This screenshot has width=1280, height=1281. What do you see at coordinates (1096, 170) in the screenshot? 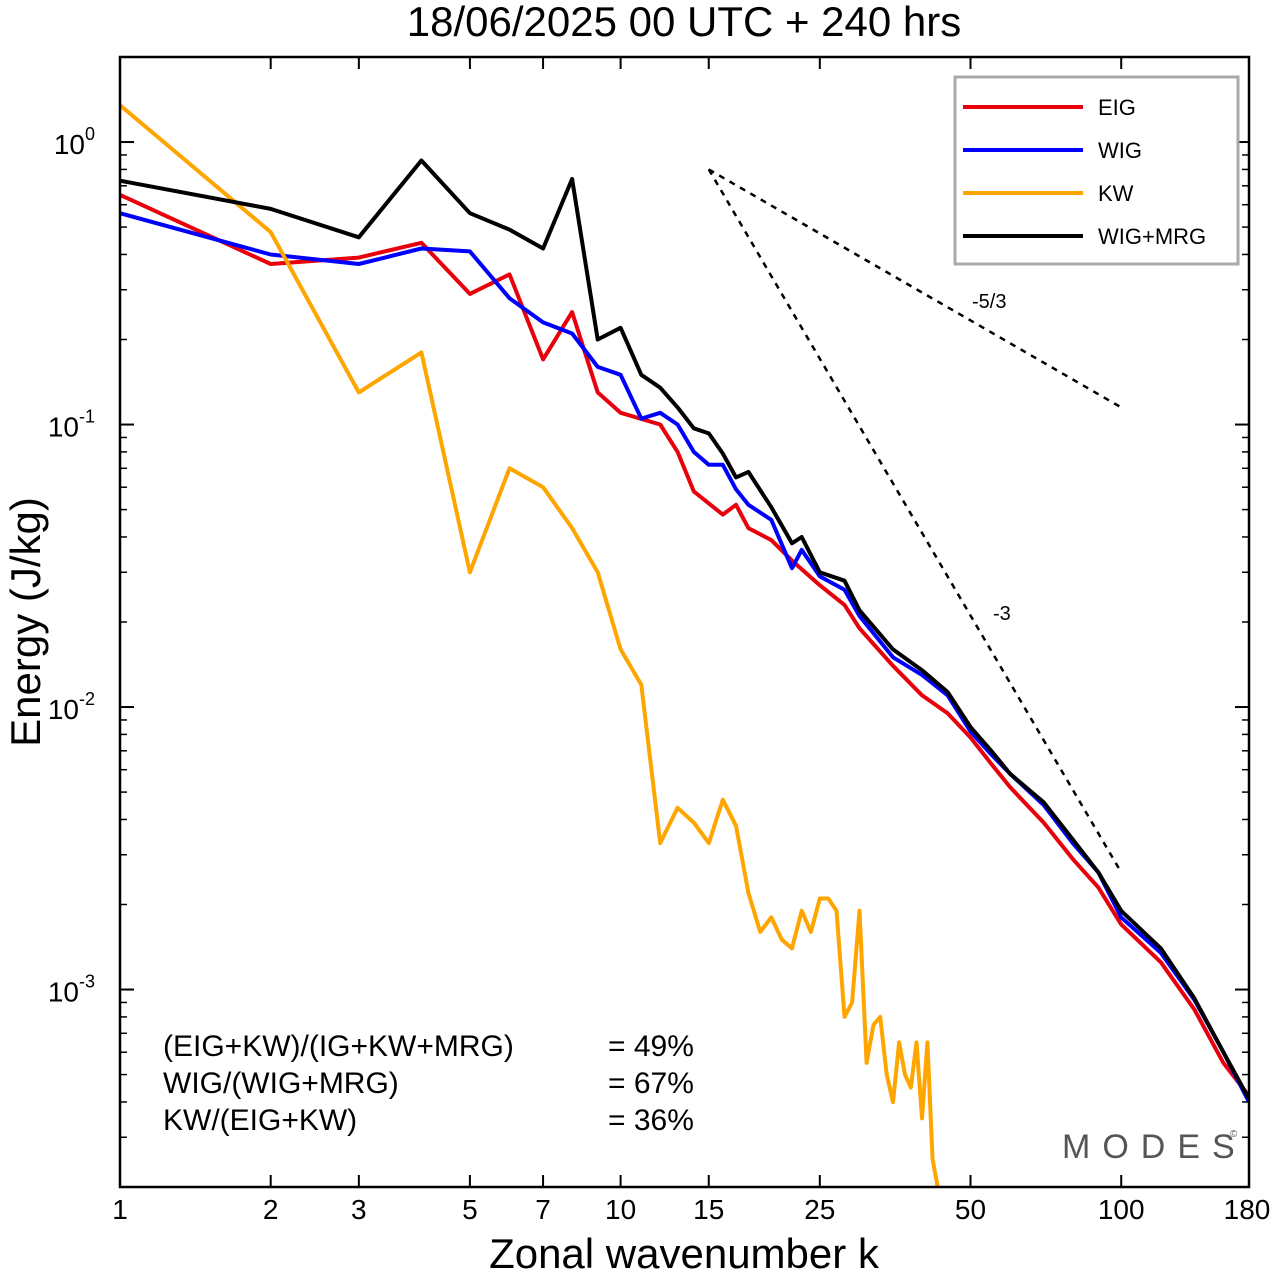
I see `legend: EIG WIG KW WIG+MRG` at bounding box center [1096, 170].